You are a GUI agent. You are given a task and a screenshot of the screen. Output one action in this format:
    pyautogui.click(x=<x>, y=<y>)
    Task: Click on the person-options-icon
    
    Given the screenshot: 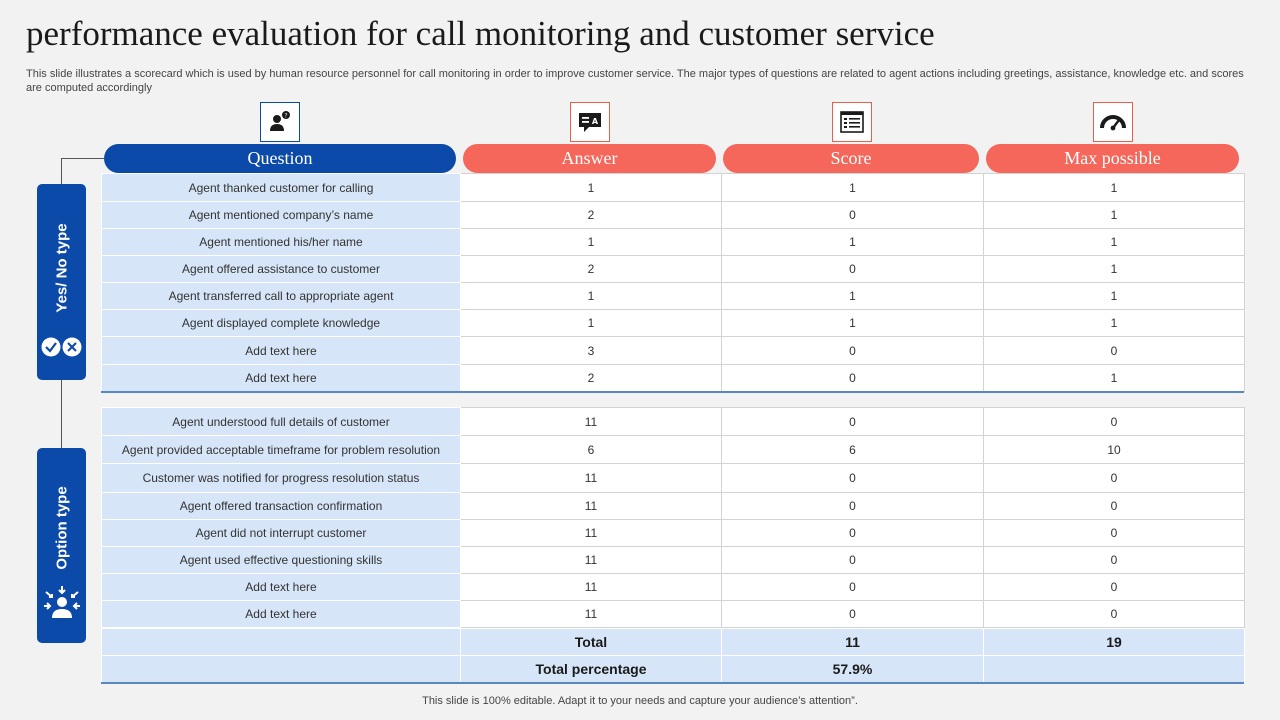 What is the action you would take?
    pyautogui.click(x=62, y=602)
    